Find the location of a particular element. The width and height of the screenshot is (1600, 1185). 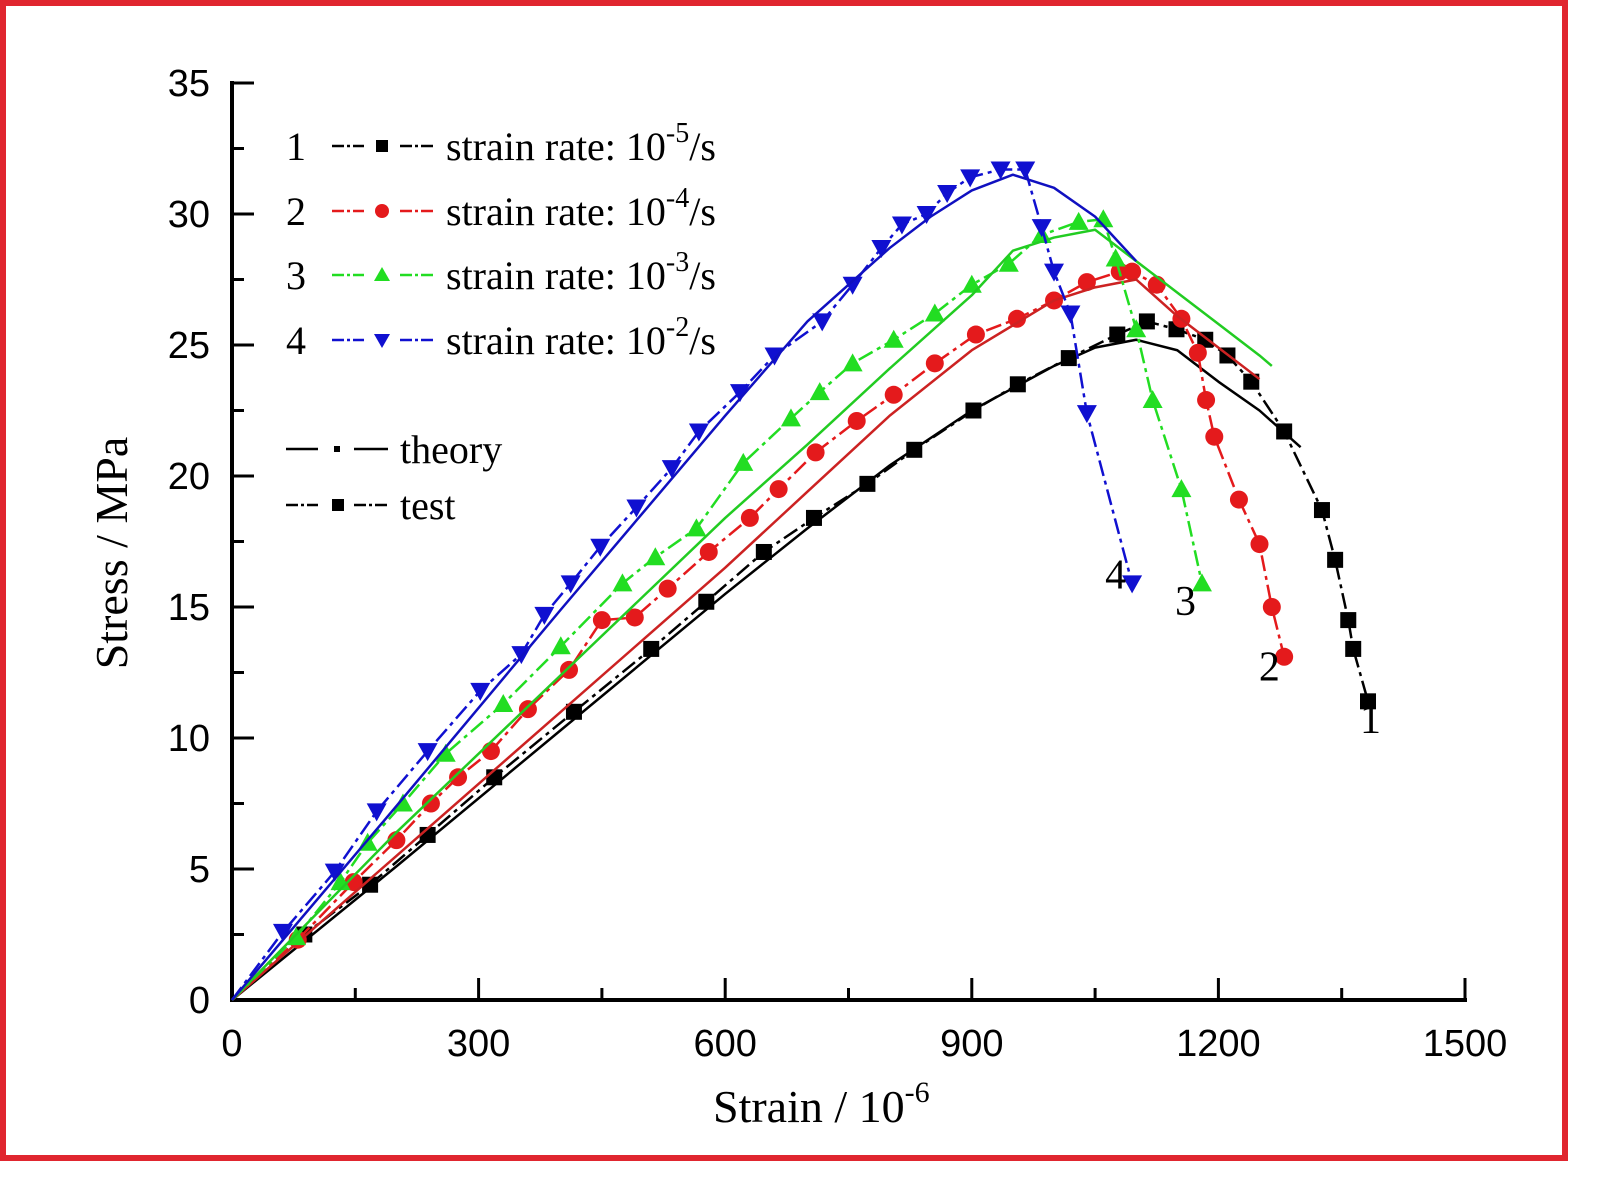

curve-label-3: 3 is located at coordinates (1185, 602).